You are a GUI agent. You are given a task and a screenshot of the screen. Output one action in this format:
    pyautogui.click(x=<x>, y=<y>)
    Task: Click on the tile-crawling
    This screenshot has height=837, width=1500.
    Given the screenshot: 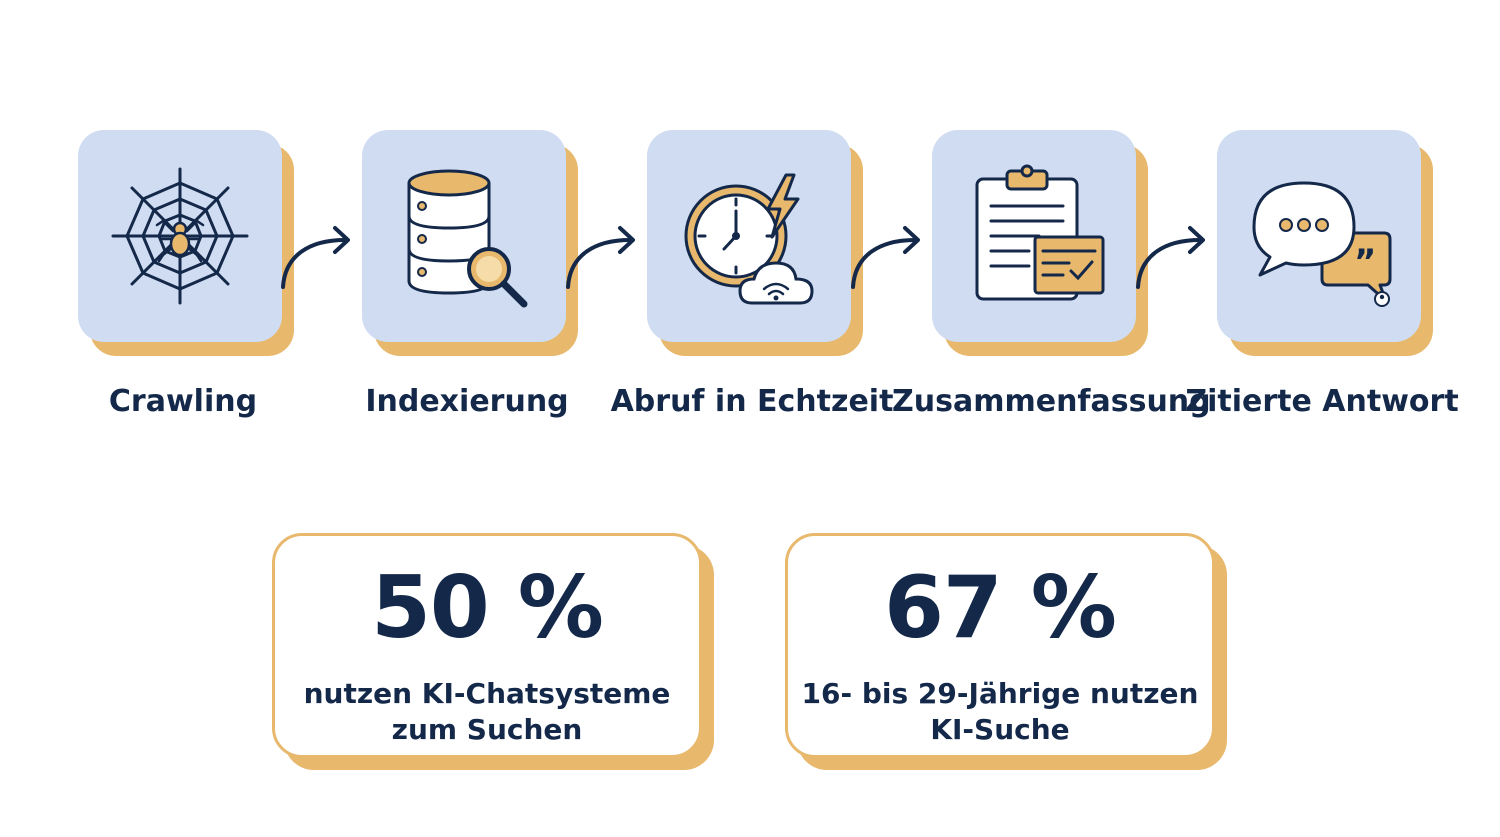 What is the action you would take?
    pyautogui.click(x=180, y=236)
    